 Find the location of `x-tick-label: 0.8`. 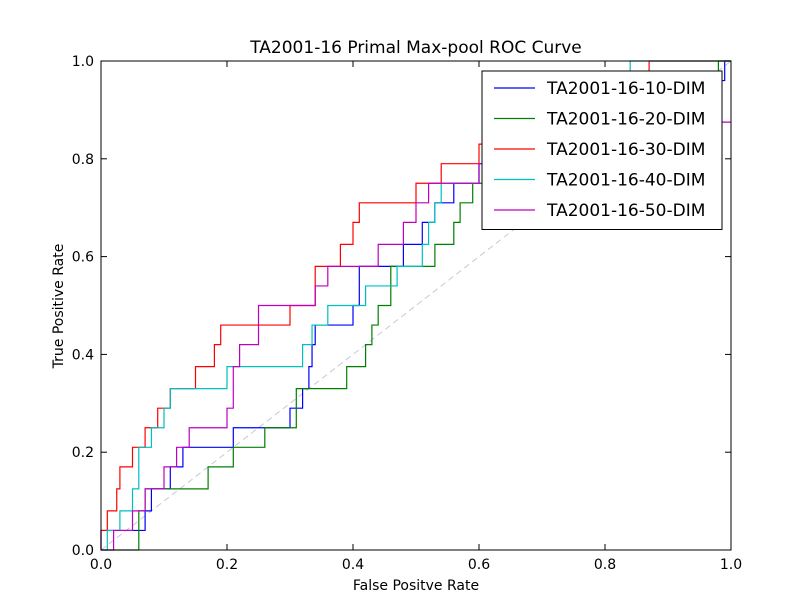

x-tick-label: 0.8 is located at coordinates (605, 565).